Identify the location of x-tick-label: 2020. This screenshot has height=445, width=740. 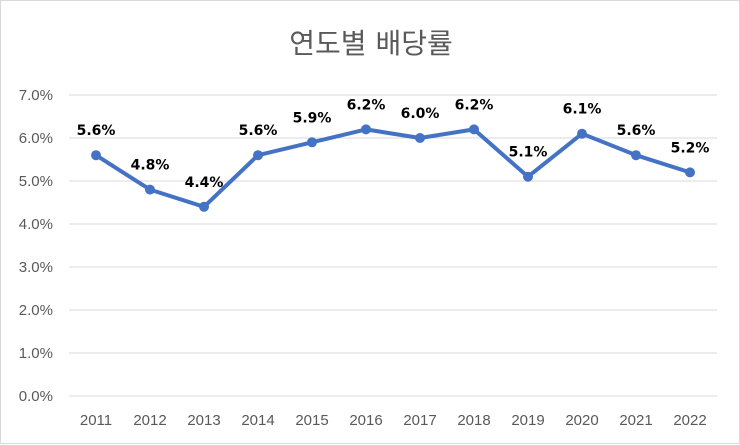
(581, 420).